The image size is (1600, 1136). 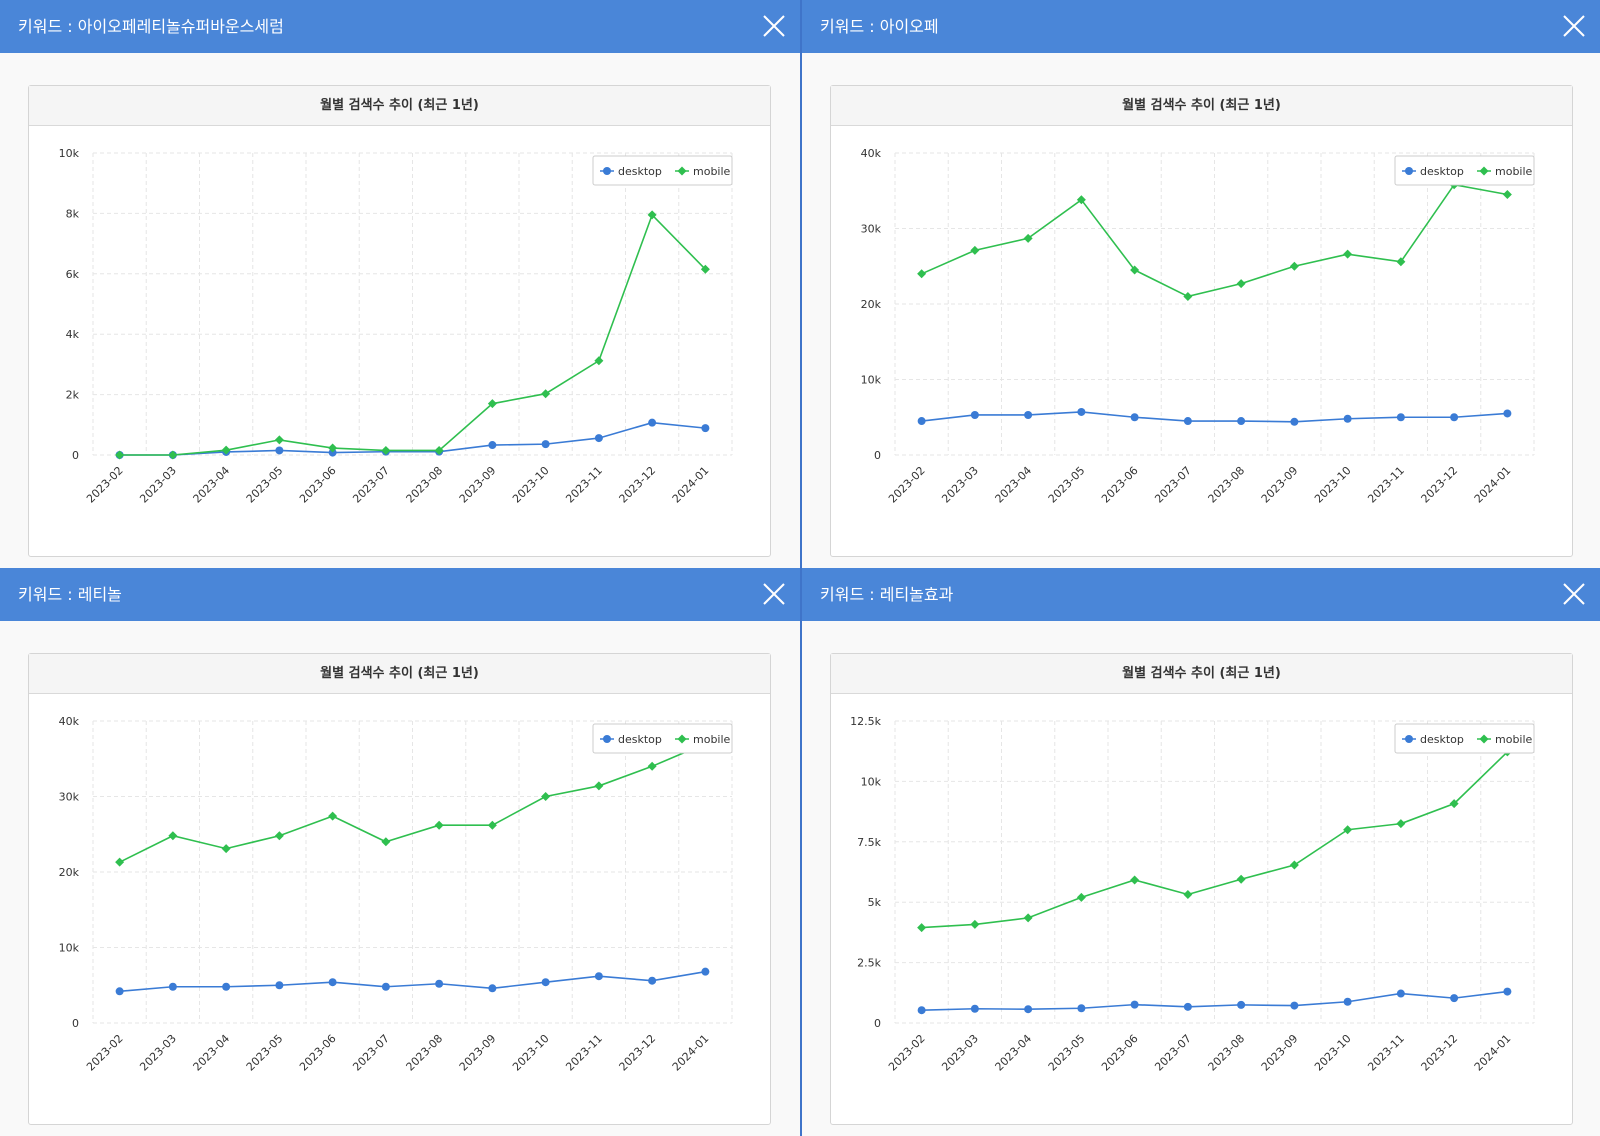 I want to click on y-tick-label: 2.5k, so click(x=869, y=963).